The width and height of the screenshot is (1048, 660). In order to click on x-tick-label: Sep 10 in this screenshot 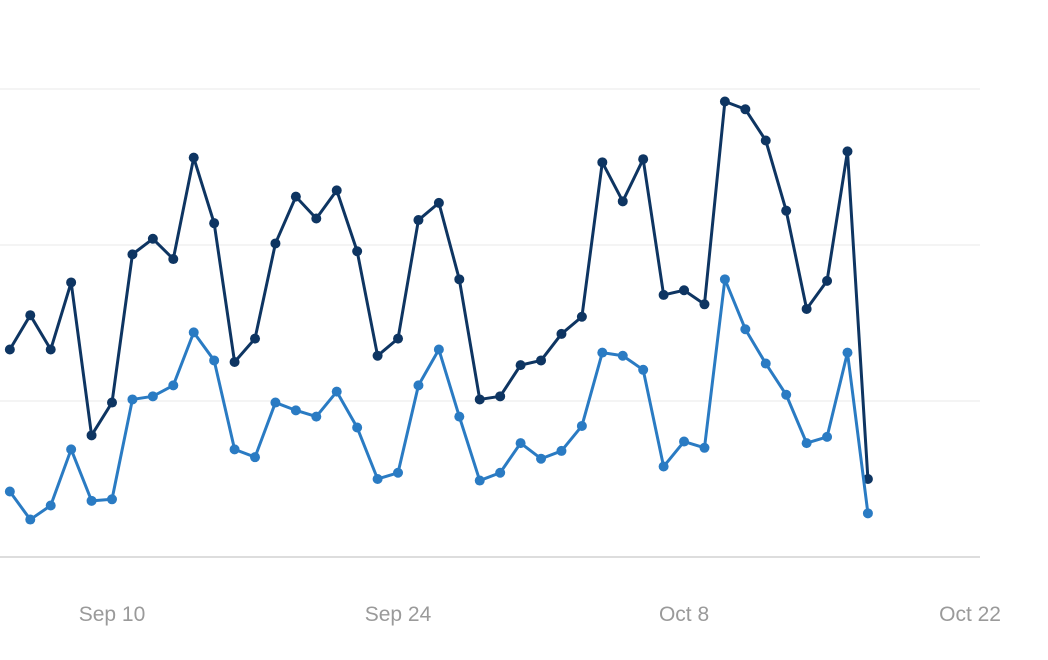, I will do `click(112, 614)`.